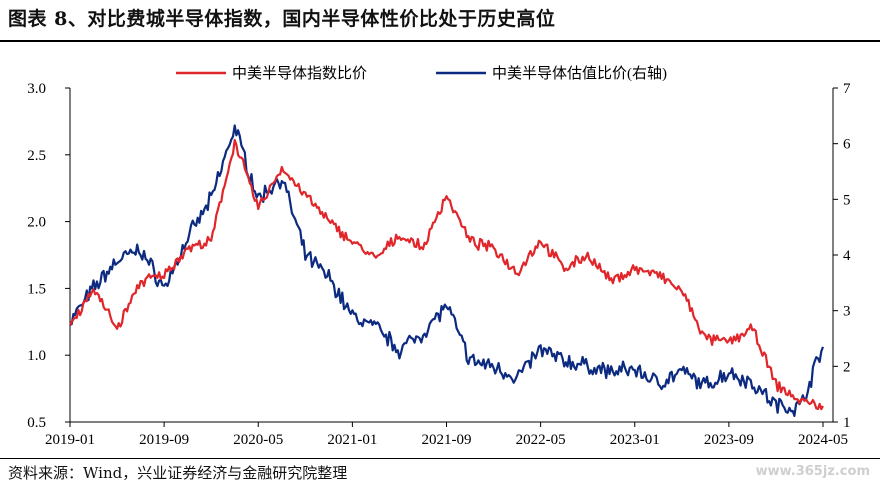 Image resolution: width=880 pixels, height=486 pixels. What do you see at coordinates (352, 440) in the screenshot?
I see `x-tick-label: 2021-01` at bounding box center [352, 440].